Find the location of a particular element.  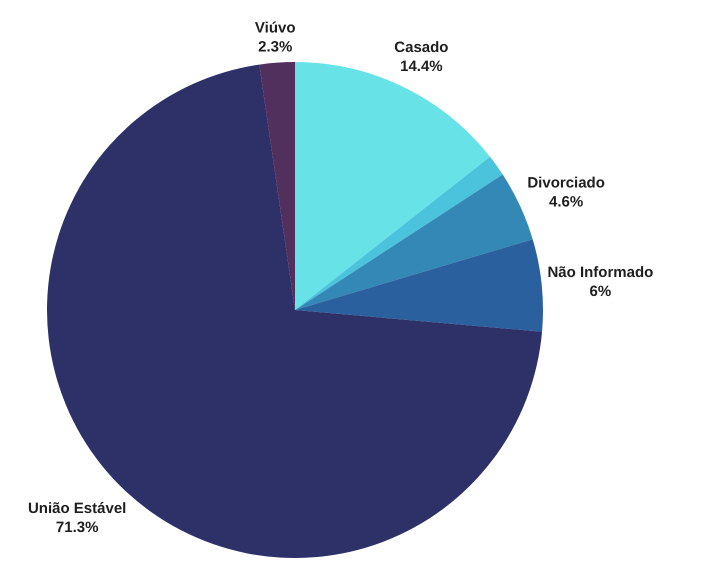

data-label: 2.3% is located at coordinates (275, 47).